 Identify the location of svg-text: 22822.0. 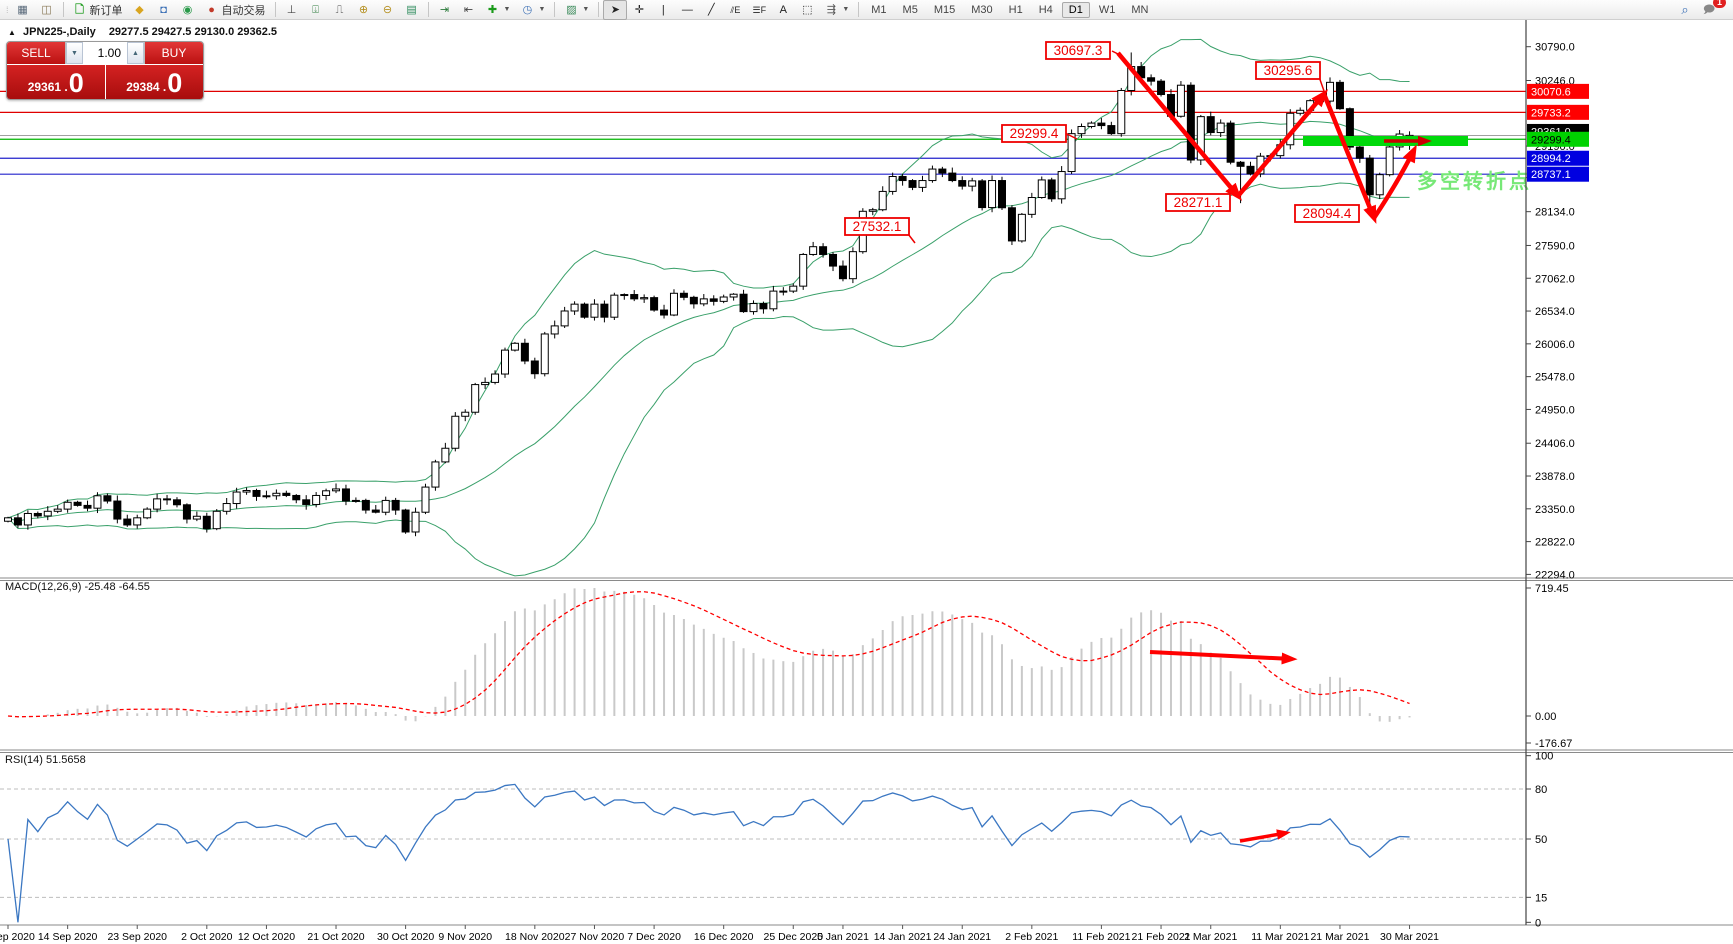
(1555, 543).